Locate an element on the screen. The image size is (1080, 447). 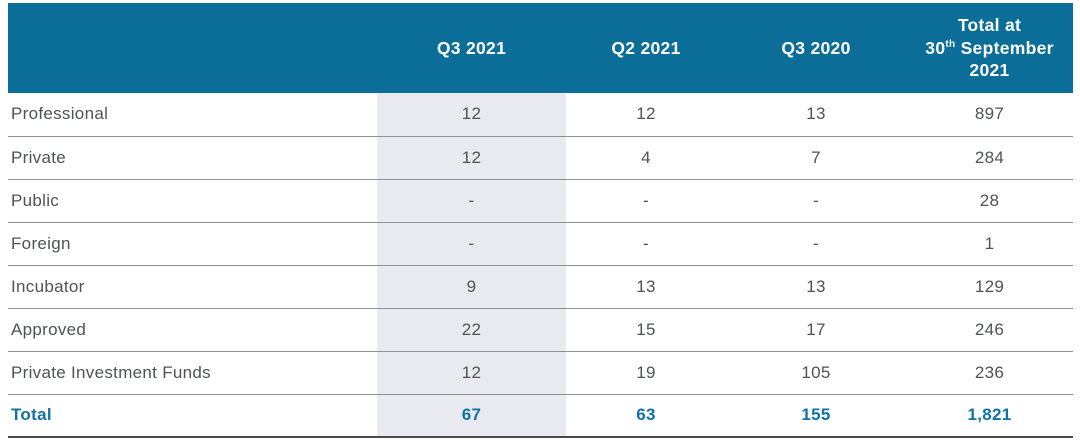
table-row: Private 12 4 7 284 is located at coordinates (540, 158).